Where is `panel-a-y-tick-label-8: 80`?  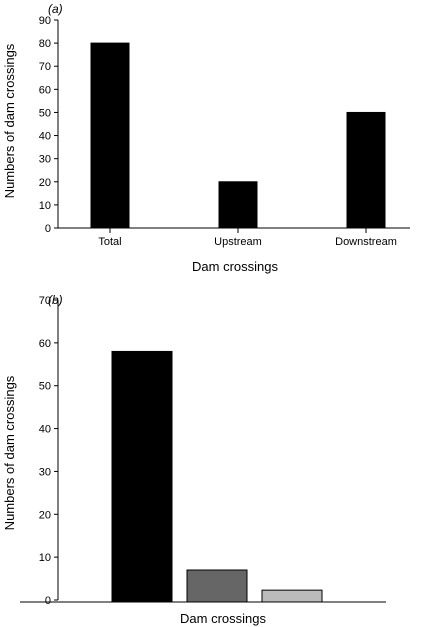 panel-a-y-tick-label-8: 80 is located at coordinates (45, 44).